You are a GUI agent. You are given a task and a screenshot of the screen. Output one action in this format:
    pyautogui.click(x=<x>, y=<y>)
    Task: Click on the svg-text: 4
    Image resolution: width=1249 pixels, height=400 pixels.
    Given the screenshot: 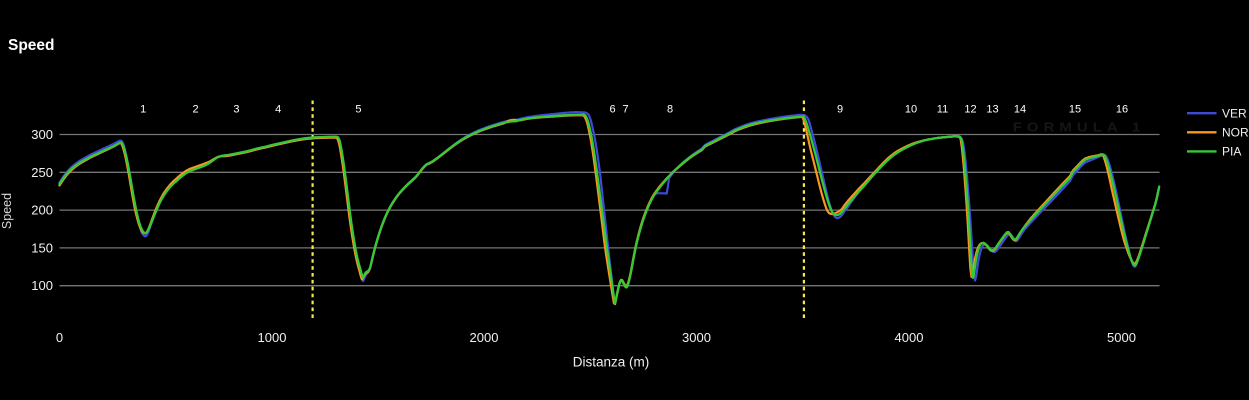 What is the action you would take?
    pyautogui.click(x=278, y=110)
    